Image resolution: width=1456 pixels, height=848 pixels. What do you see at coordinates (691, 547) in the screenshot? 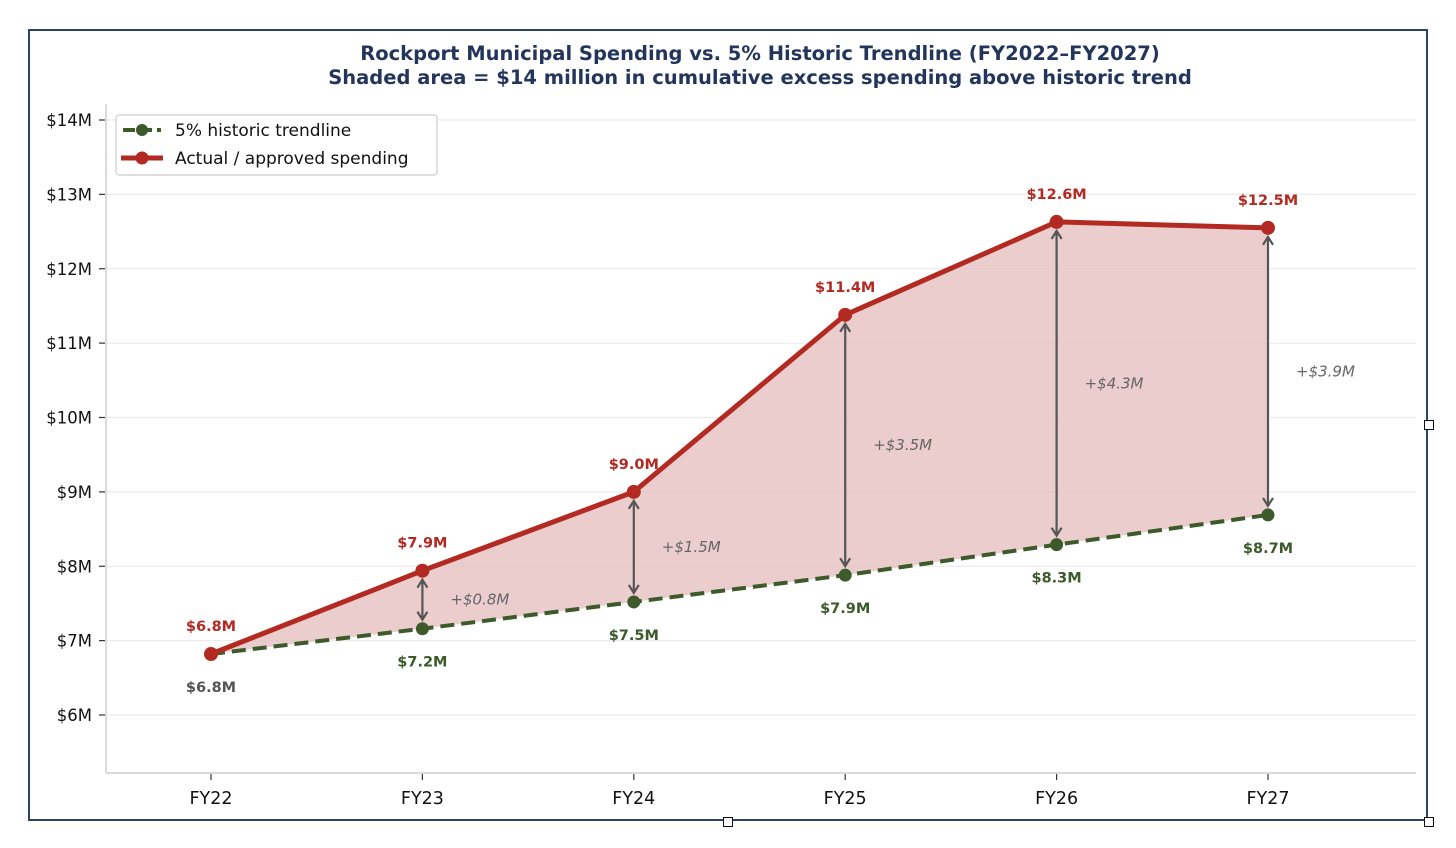
I see `gap-annotation: +$1.5M` at bounding box center [691, 547].